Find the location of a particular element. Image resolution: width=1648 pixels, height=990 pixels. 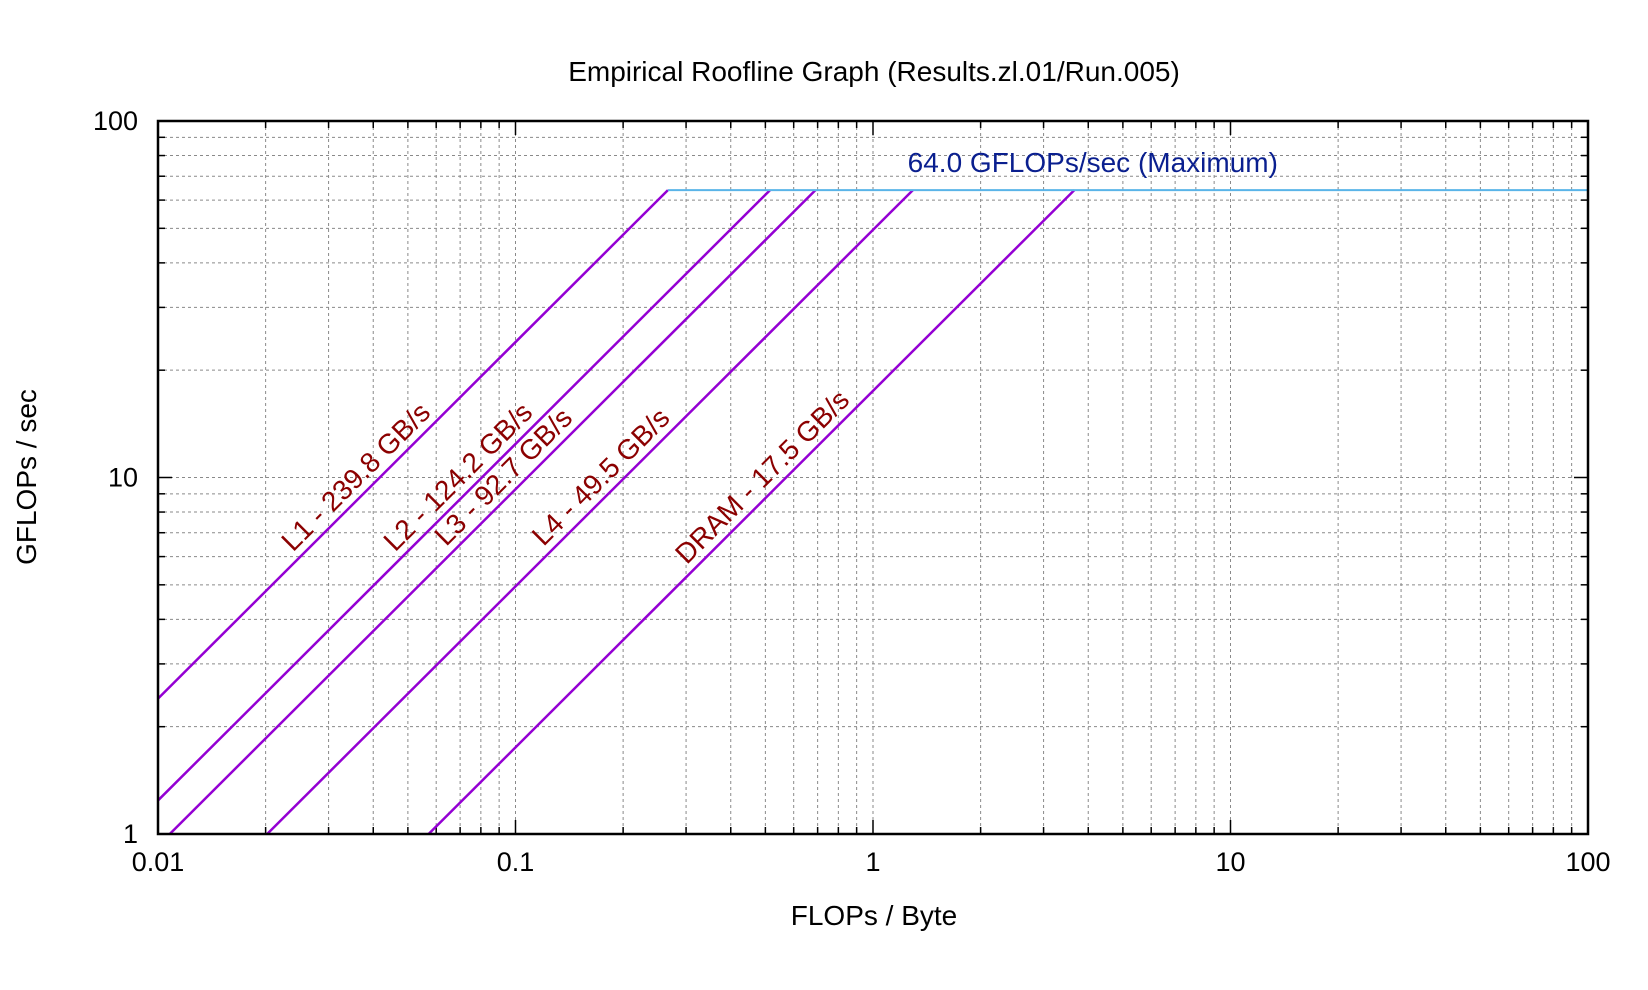

x-tick-label: 100 is located at coordinates (1587, 862).